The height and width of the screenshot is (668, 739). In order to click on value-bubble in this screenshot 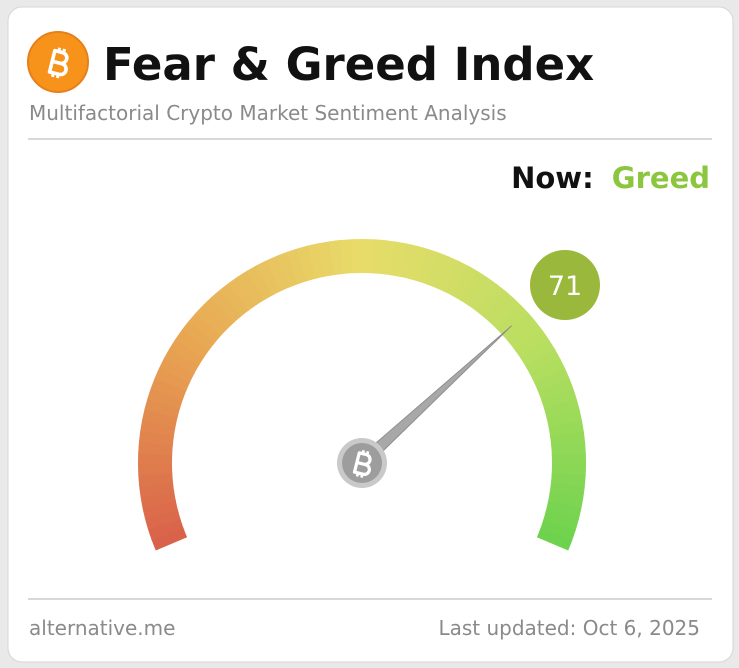, I will do `click(565, 285)`.